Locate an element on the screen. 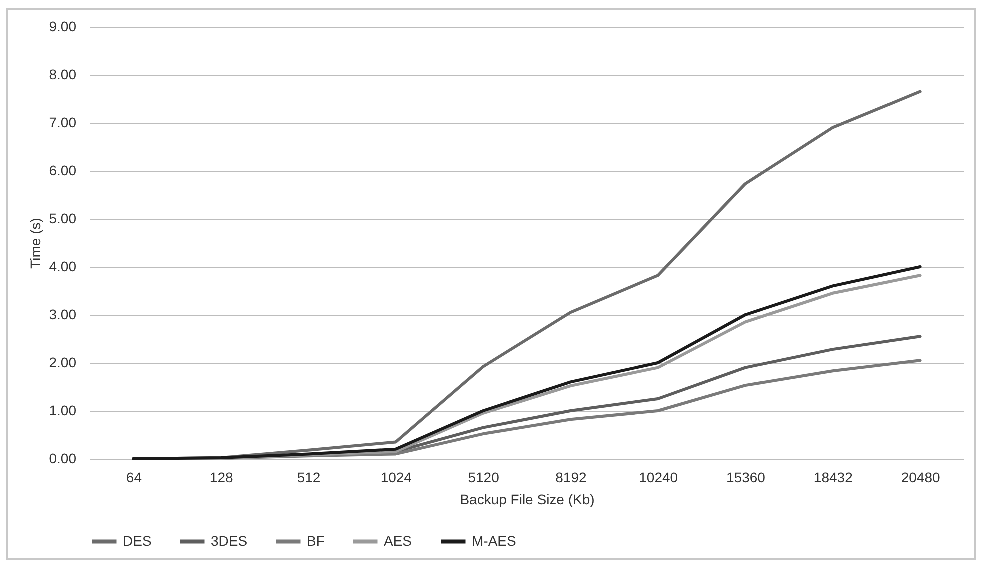 The width and height of the screenshot is (990, 567). x-tick-label: 5120 is located at coordinates (484, 478).